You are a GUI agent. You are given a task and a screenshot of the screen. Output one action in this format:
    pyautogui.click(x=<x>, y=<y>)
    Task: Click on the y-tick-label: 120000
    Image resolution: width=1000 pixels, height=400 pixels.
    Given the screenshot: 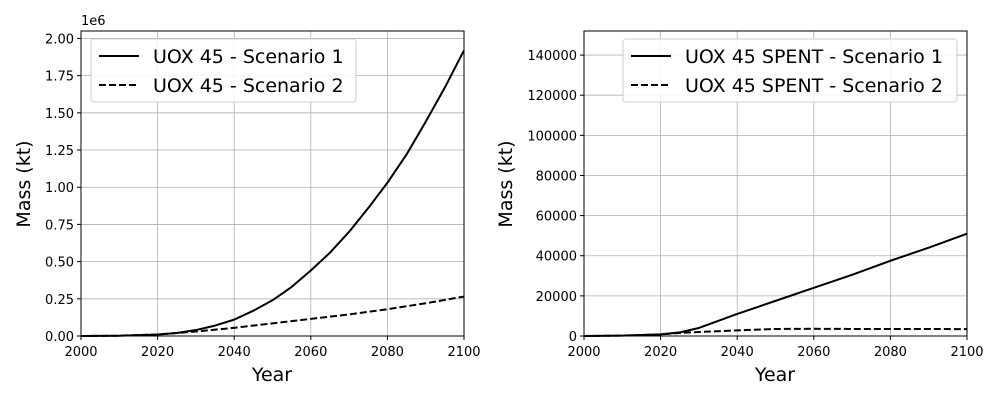 What is the action you would take?
    pyautogui.click(x=552, y=96)
    